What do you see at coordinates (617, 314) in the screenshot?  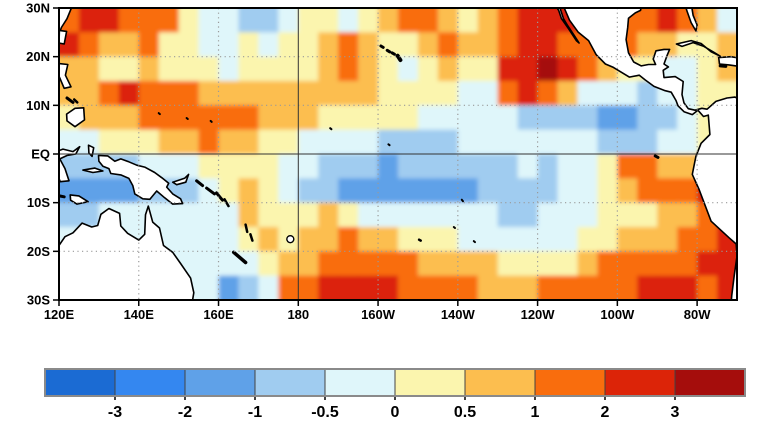 I see `lon-label: 100W` at bounding box center [617, 314].